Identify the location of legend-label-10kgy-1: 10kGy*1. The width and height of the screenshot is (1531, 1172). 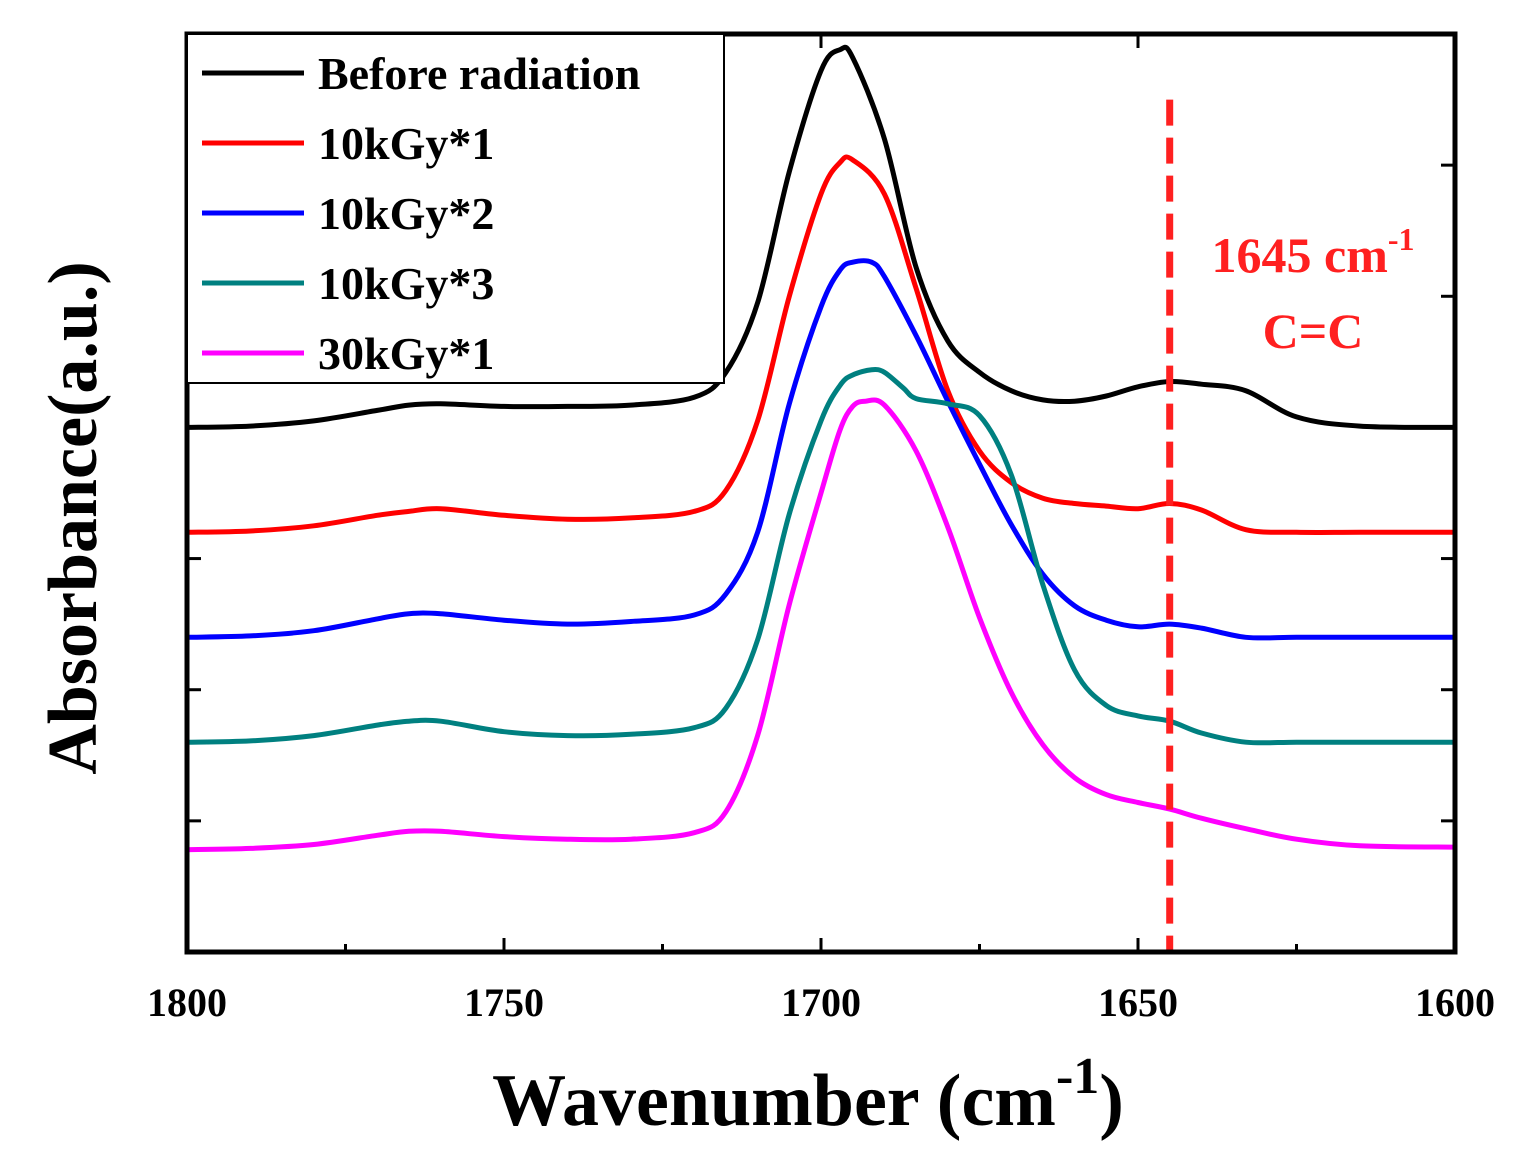
(406, 143).